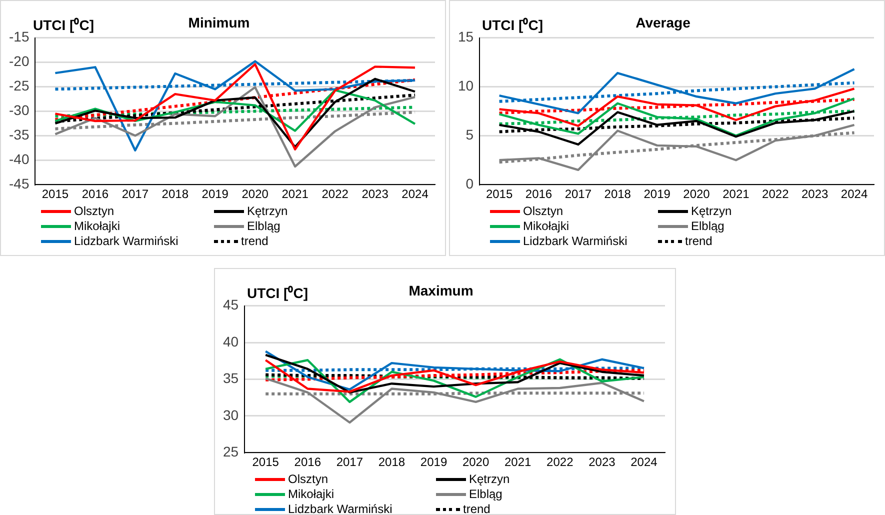  What do you see at coordinates (230, 341) in the screenshot?
I see `y-tick-label: 40` at bounding box center [230, 341].